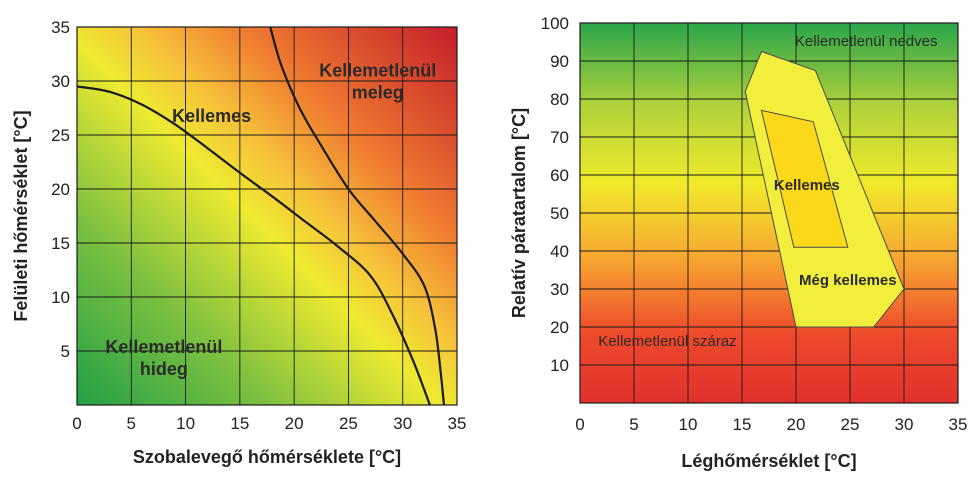 This screenshot has width=976, height=479. Describe the element at coordinates (211, 116) in the screenshot. I see `left-region-label: Kellemes` at that location.